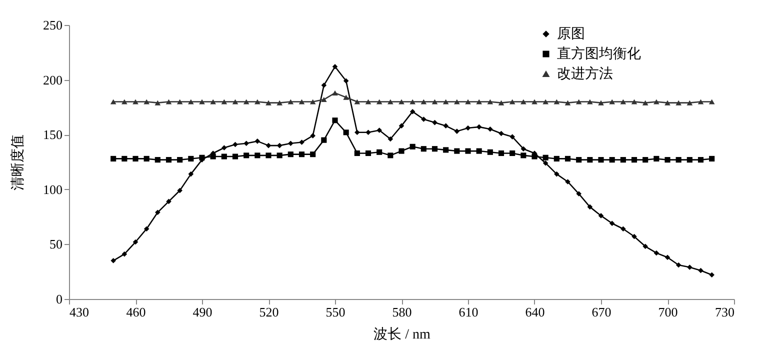  Describe the element at coordinates (52, 80) in the screenshot. I see `y-tick-label: 200` at that location.